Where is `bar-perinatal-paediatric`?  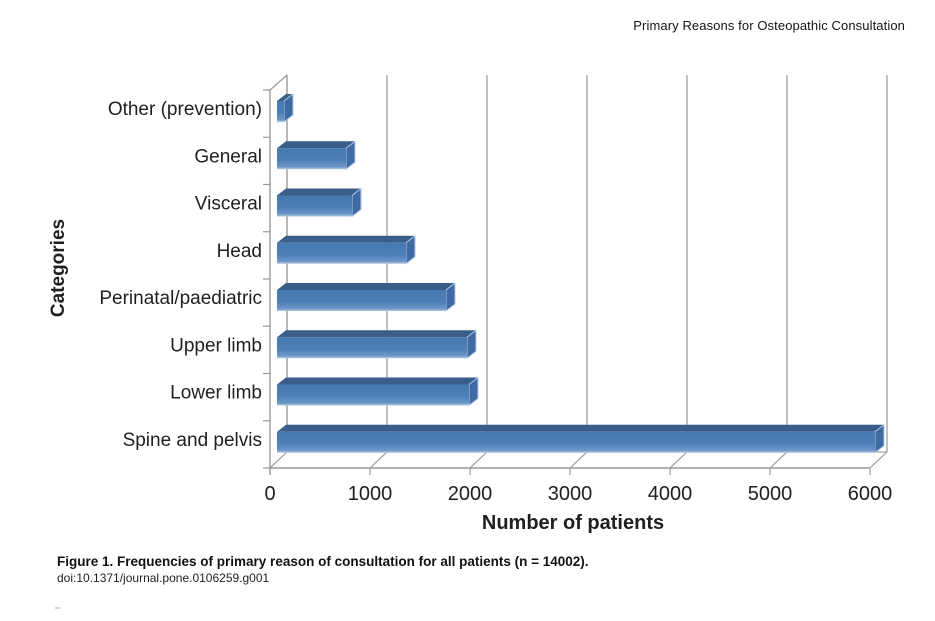
bar-perinatal-paediatric is located at coordinates (366, 297).